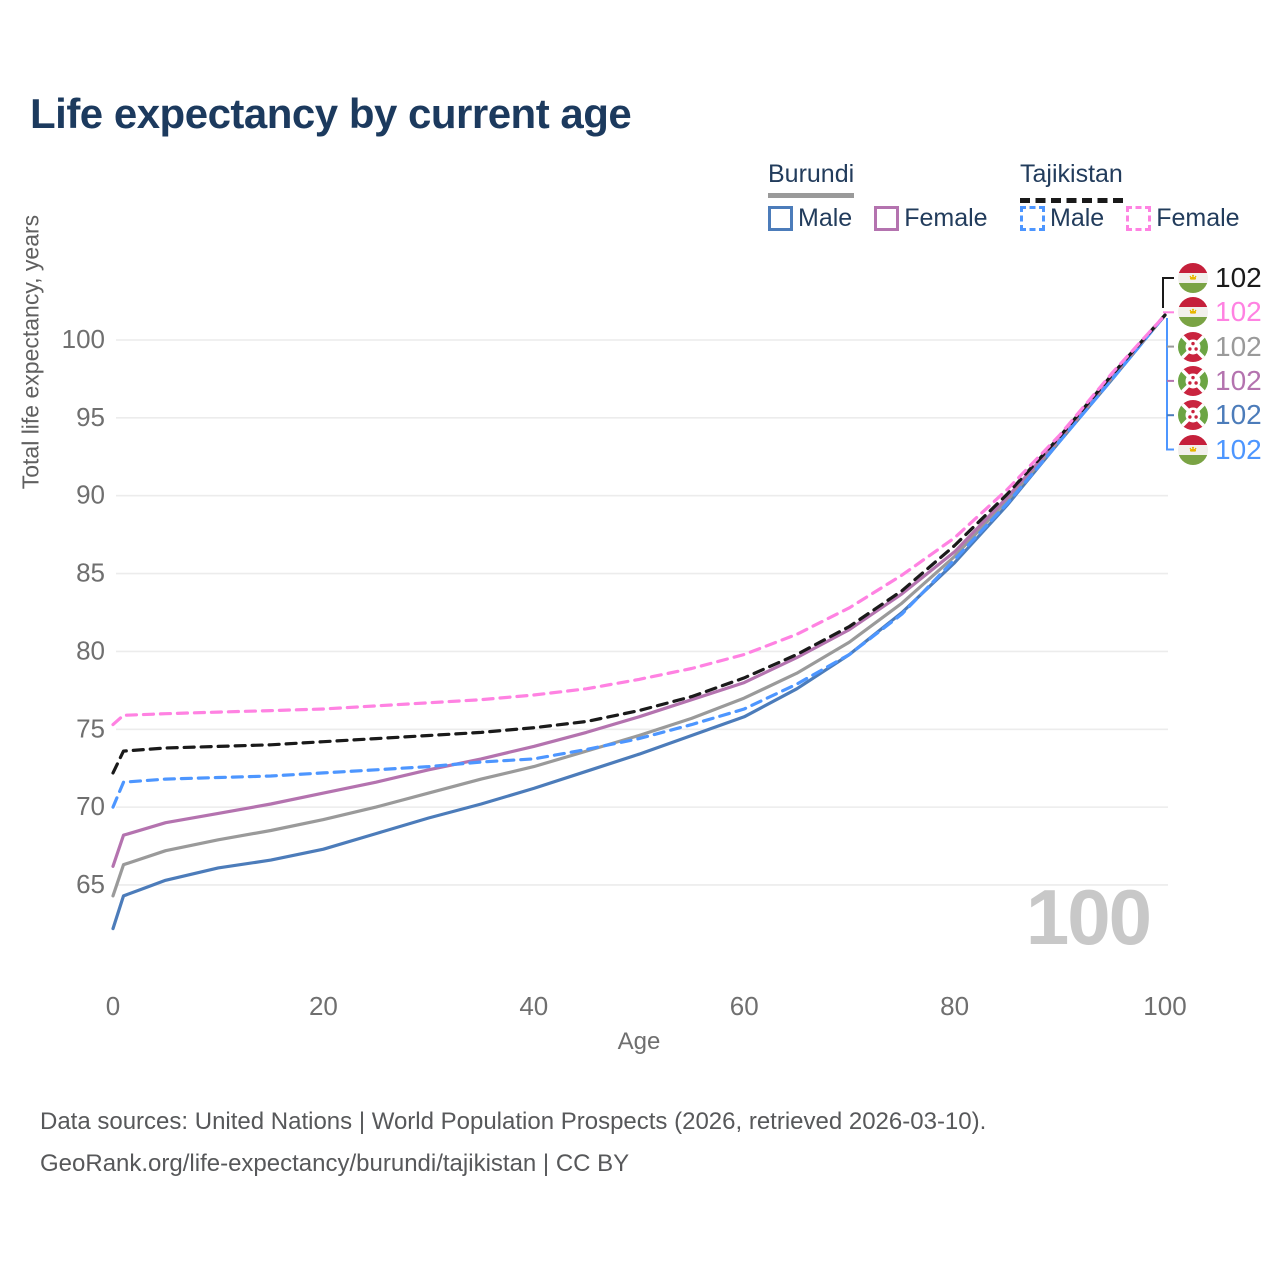  Describe the element at coordinates (90, 728) in the screenshot. I see `y-tick-label: 75` at that location.